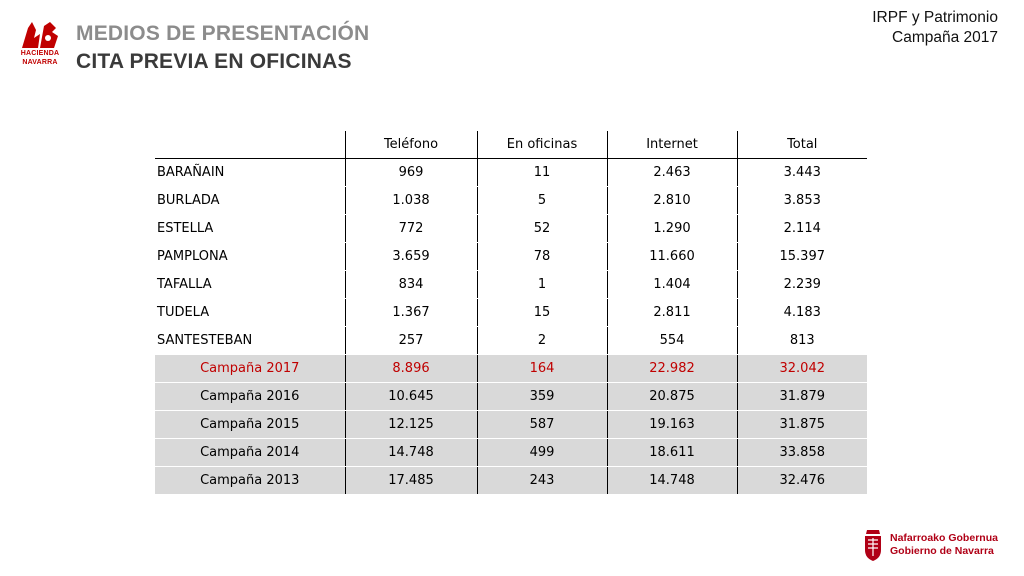 The height and width of the screenshot is (576, 1024). Describe the element at coordinates (671, 172) in the screenshot. I see `cell: 2.463` at that location.